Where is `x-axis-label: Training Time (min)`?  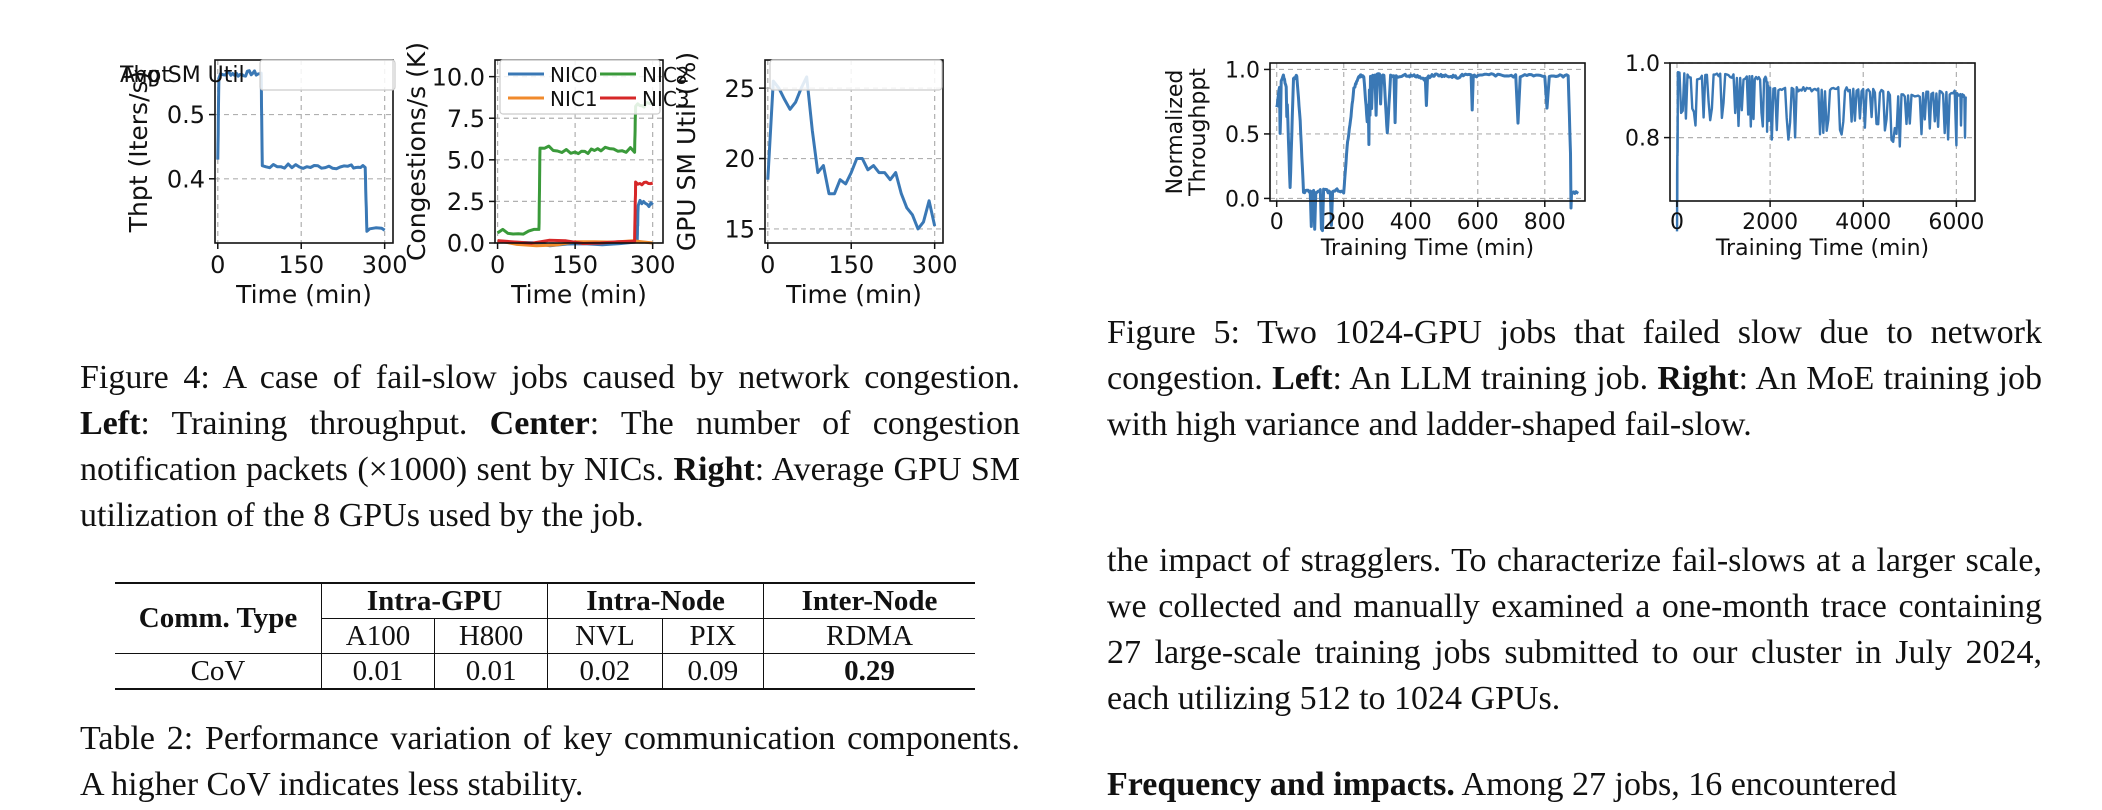 x-axis-label: Training Time (min) is located at coordinates (1427, 248).